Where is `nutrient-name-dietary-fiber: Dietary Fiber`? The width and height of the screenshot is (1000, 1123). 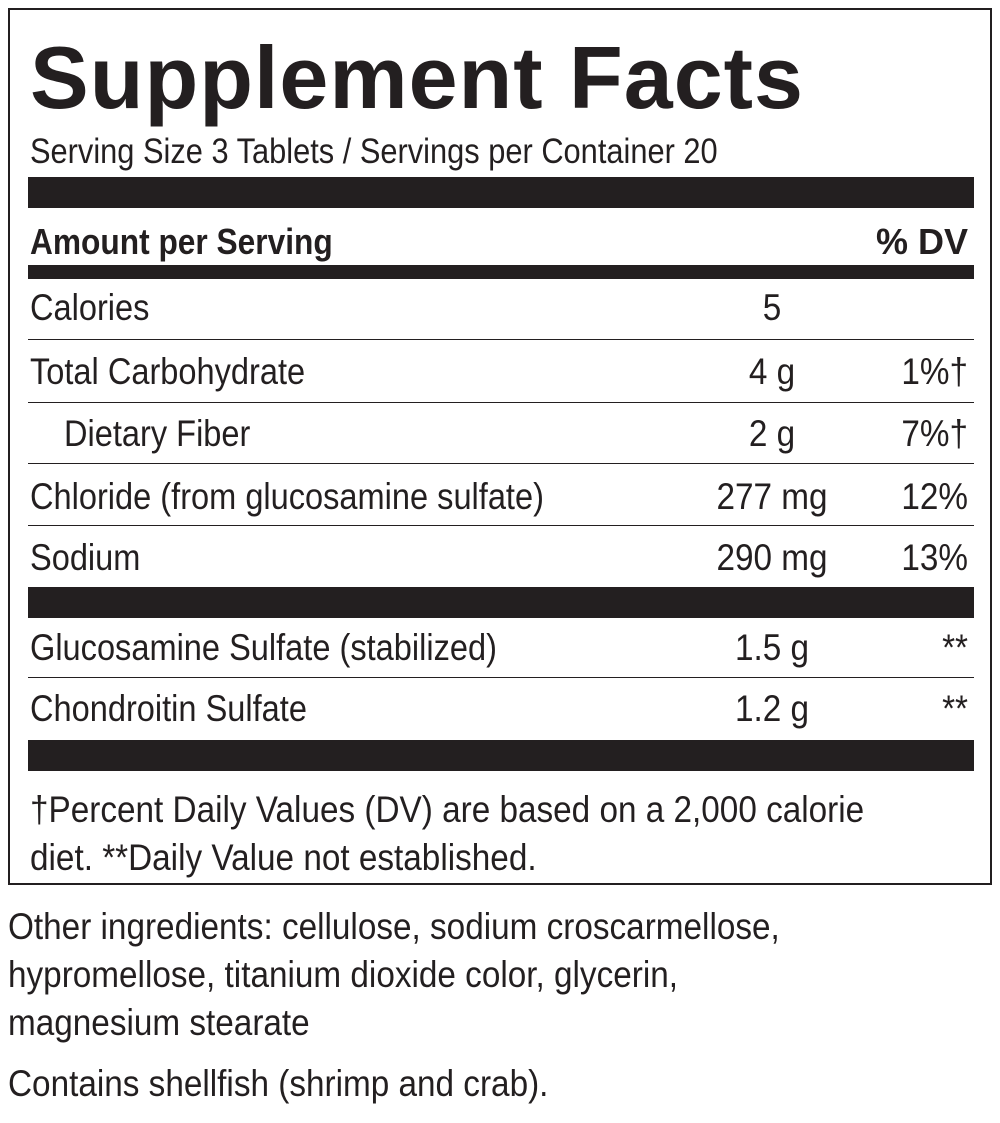 nutrient-name-dietary-fiber: Dietary Fiber is located at coordinates (157, 433).